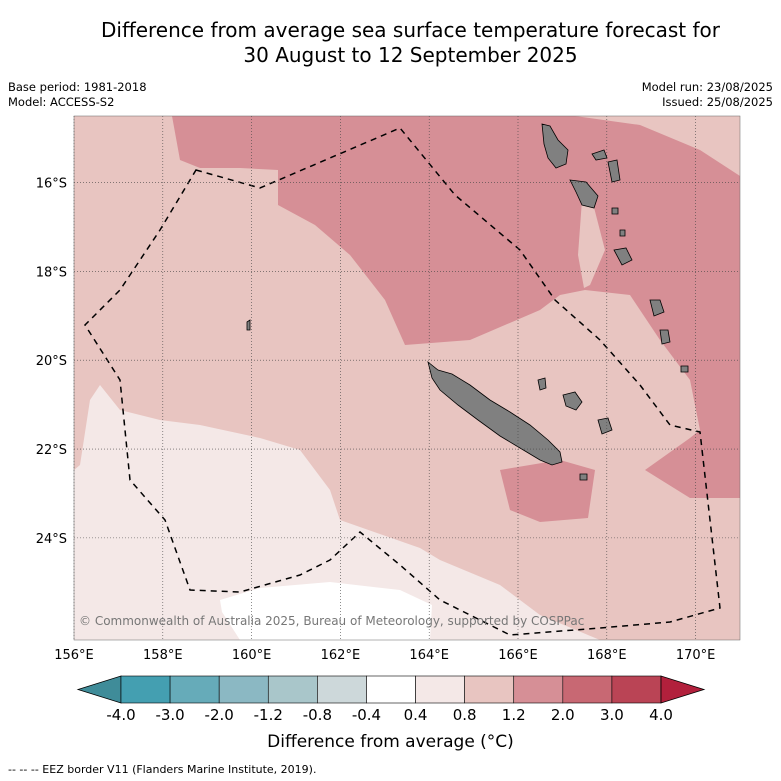  I want to click on lon-tick-label: 156°E, so click(74, 655).